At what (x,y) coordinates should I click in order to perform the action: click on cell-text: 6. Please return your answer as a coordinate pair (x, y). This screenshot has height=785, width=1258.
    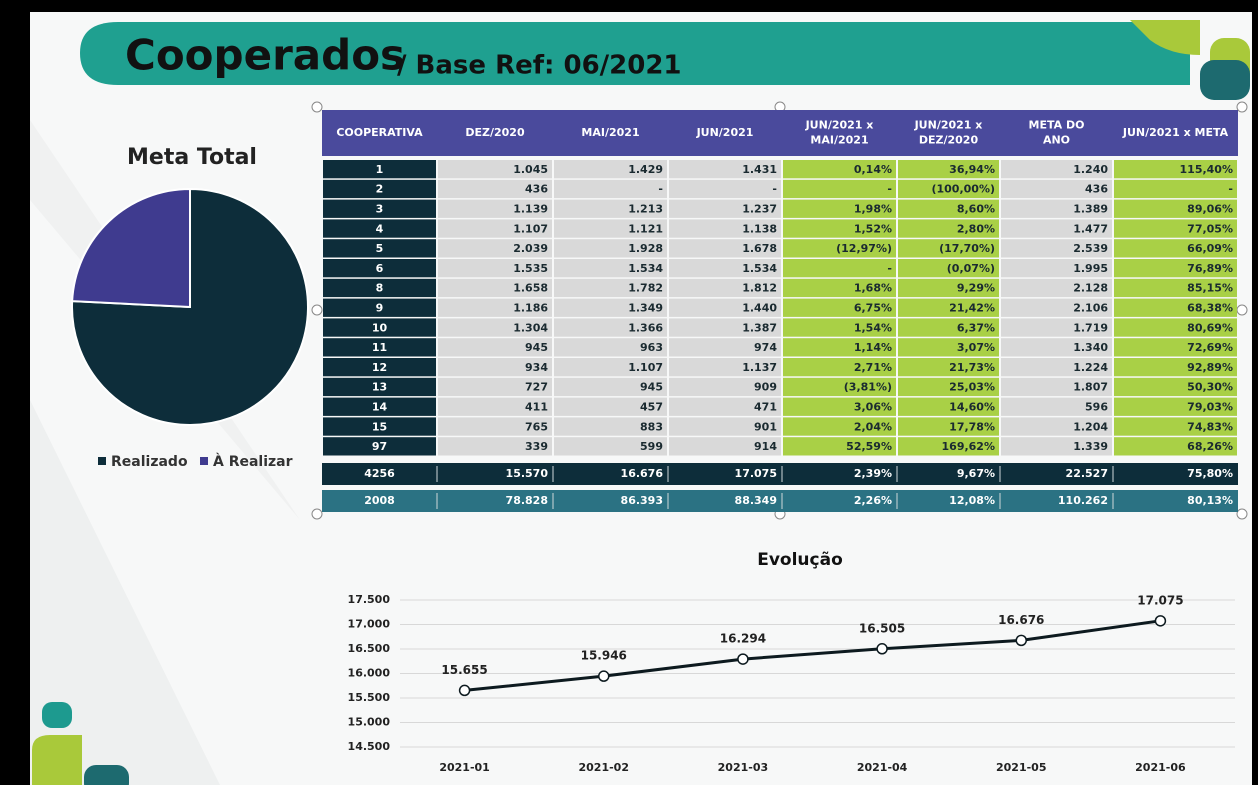
    Looking at the image, I should click on (380, 268).